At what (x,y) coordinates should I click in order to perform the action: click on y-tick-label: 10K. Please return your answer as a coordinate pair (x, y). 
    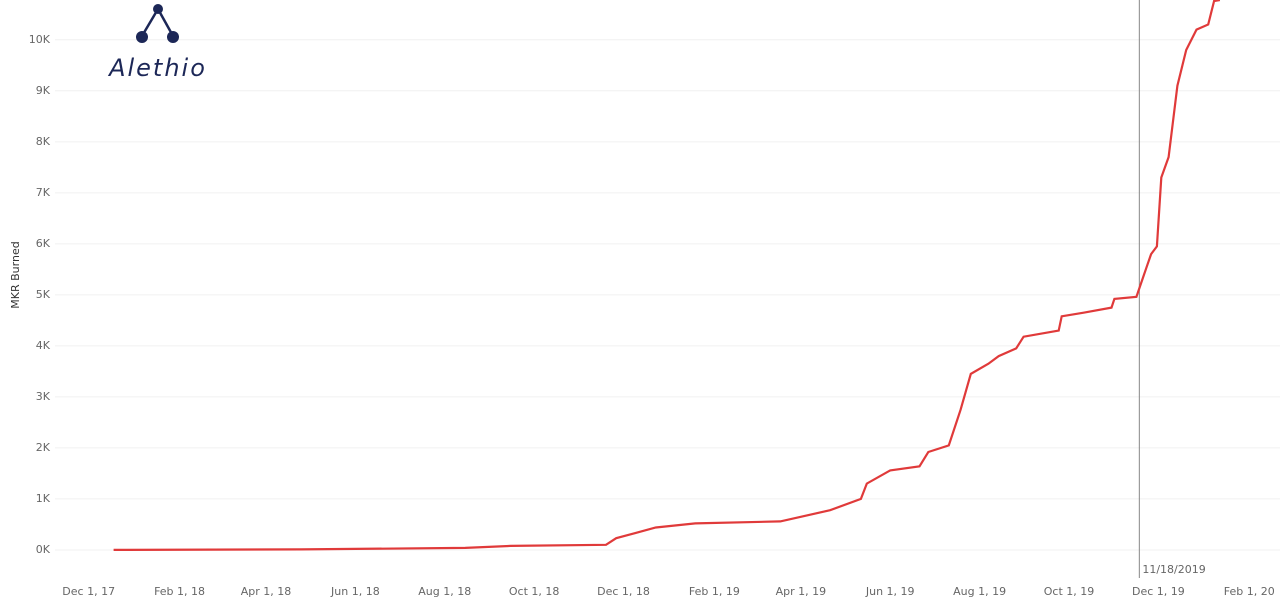
    Looking at the image, I should click on (40, 39).